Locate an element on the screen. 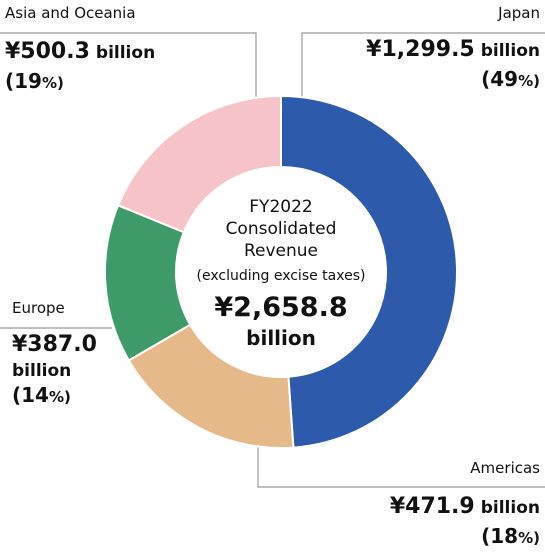 The image size is (545, 555). category-label: Asia and Oceania is located at coordinates (70, 13).